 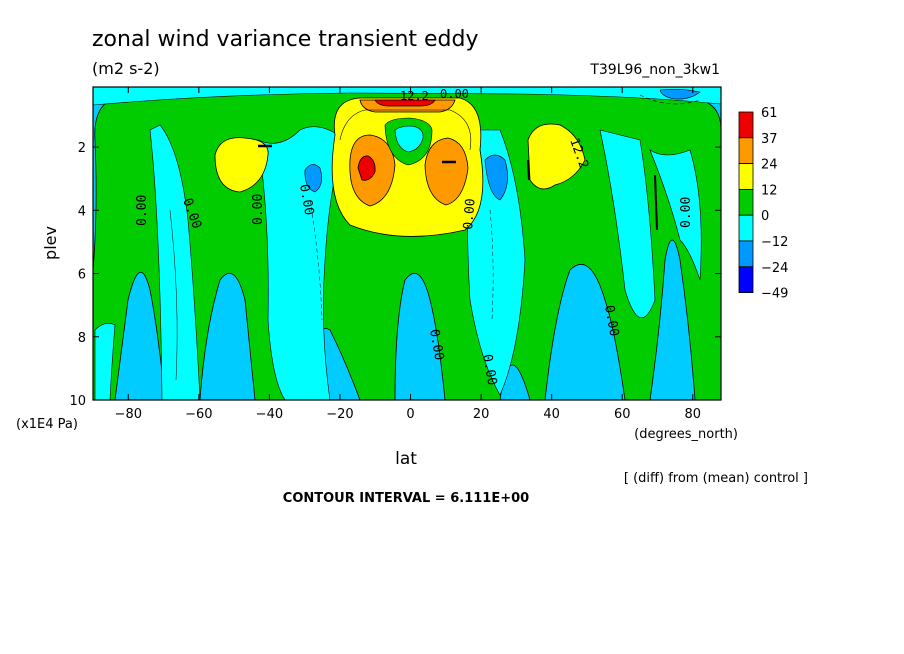 What do you see at coordinates (339, 414) in the screenshot?
I see `x-tick-label: −20` at bounding box center [339, 414].